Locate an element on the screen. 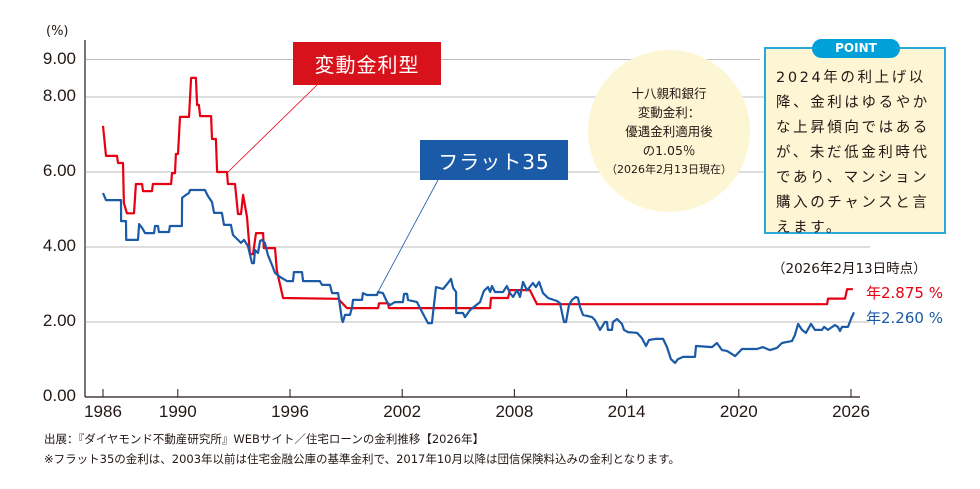 The image size is (980, 489). point-tab: POINT is located at coordinates (856, 48).